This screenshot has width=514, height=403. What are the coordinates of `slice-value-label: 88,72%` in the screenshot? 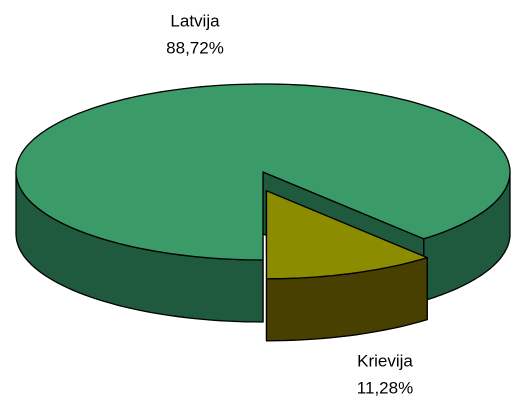 It's located at (195, 47).